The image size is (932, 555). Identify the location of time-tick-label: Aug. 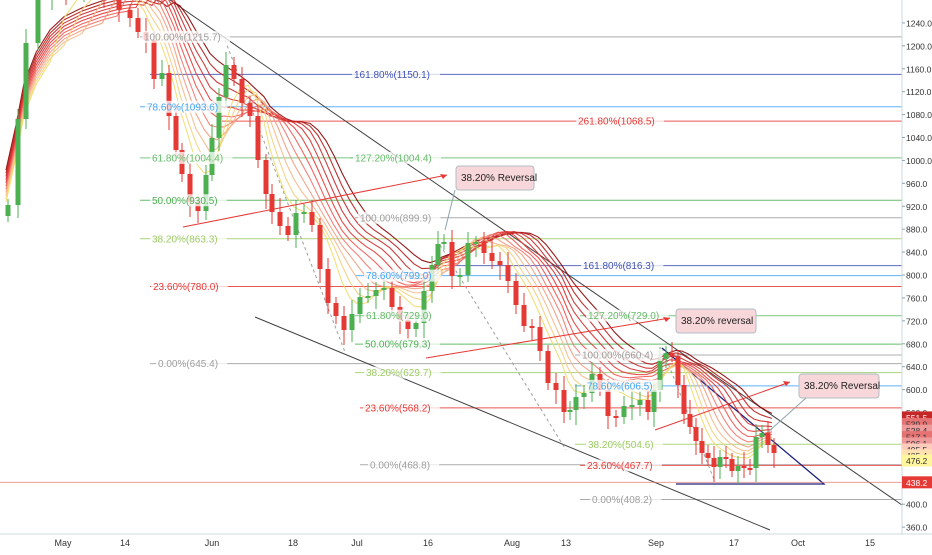
(512, 543).